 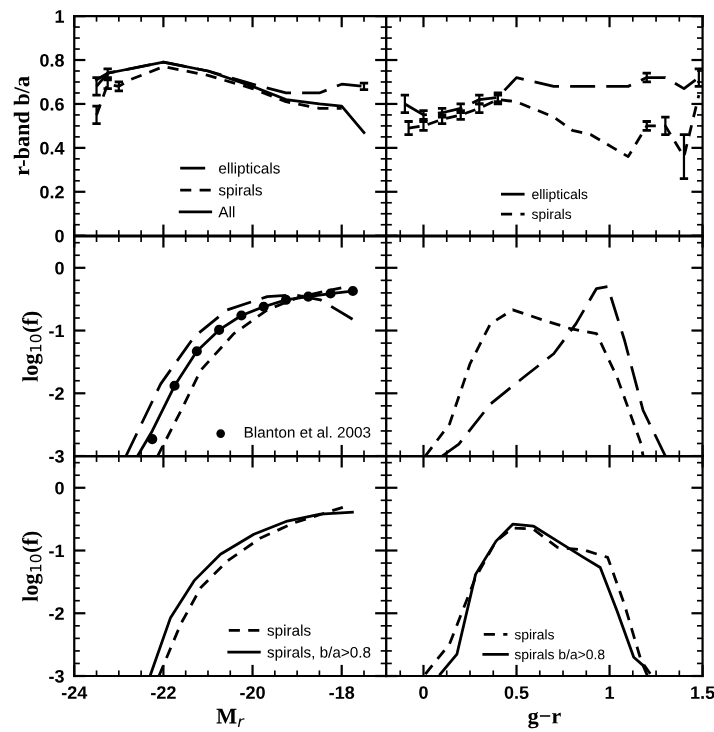 What do you see at coordinates (52, 60) in the screenshot?
I see `y-tick-label: 0.8` at bounding box center [52, 60].